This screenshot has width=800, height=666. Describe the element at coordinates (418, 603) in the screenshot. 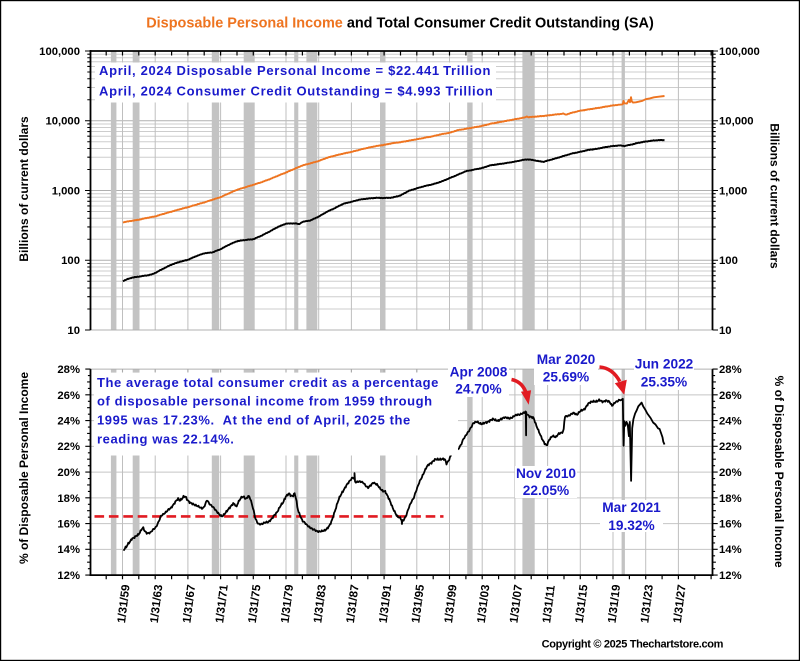

I see `svg-text: 1/31/95` at that location.